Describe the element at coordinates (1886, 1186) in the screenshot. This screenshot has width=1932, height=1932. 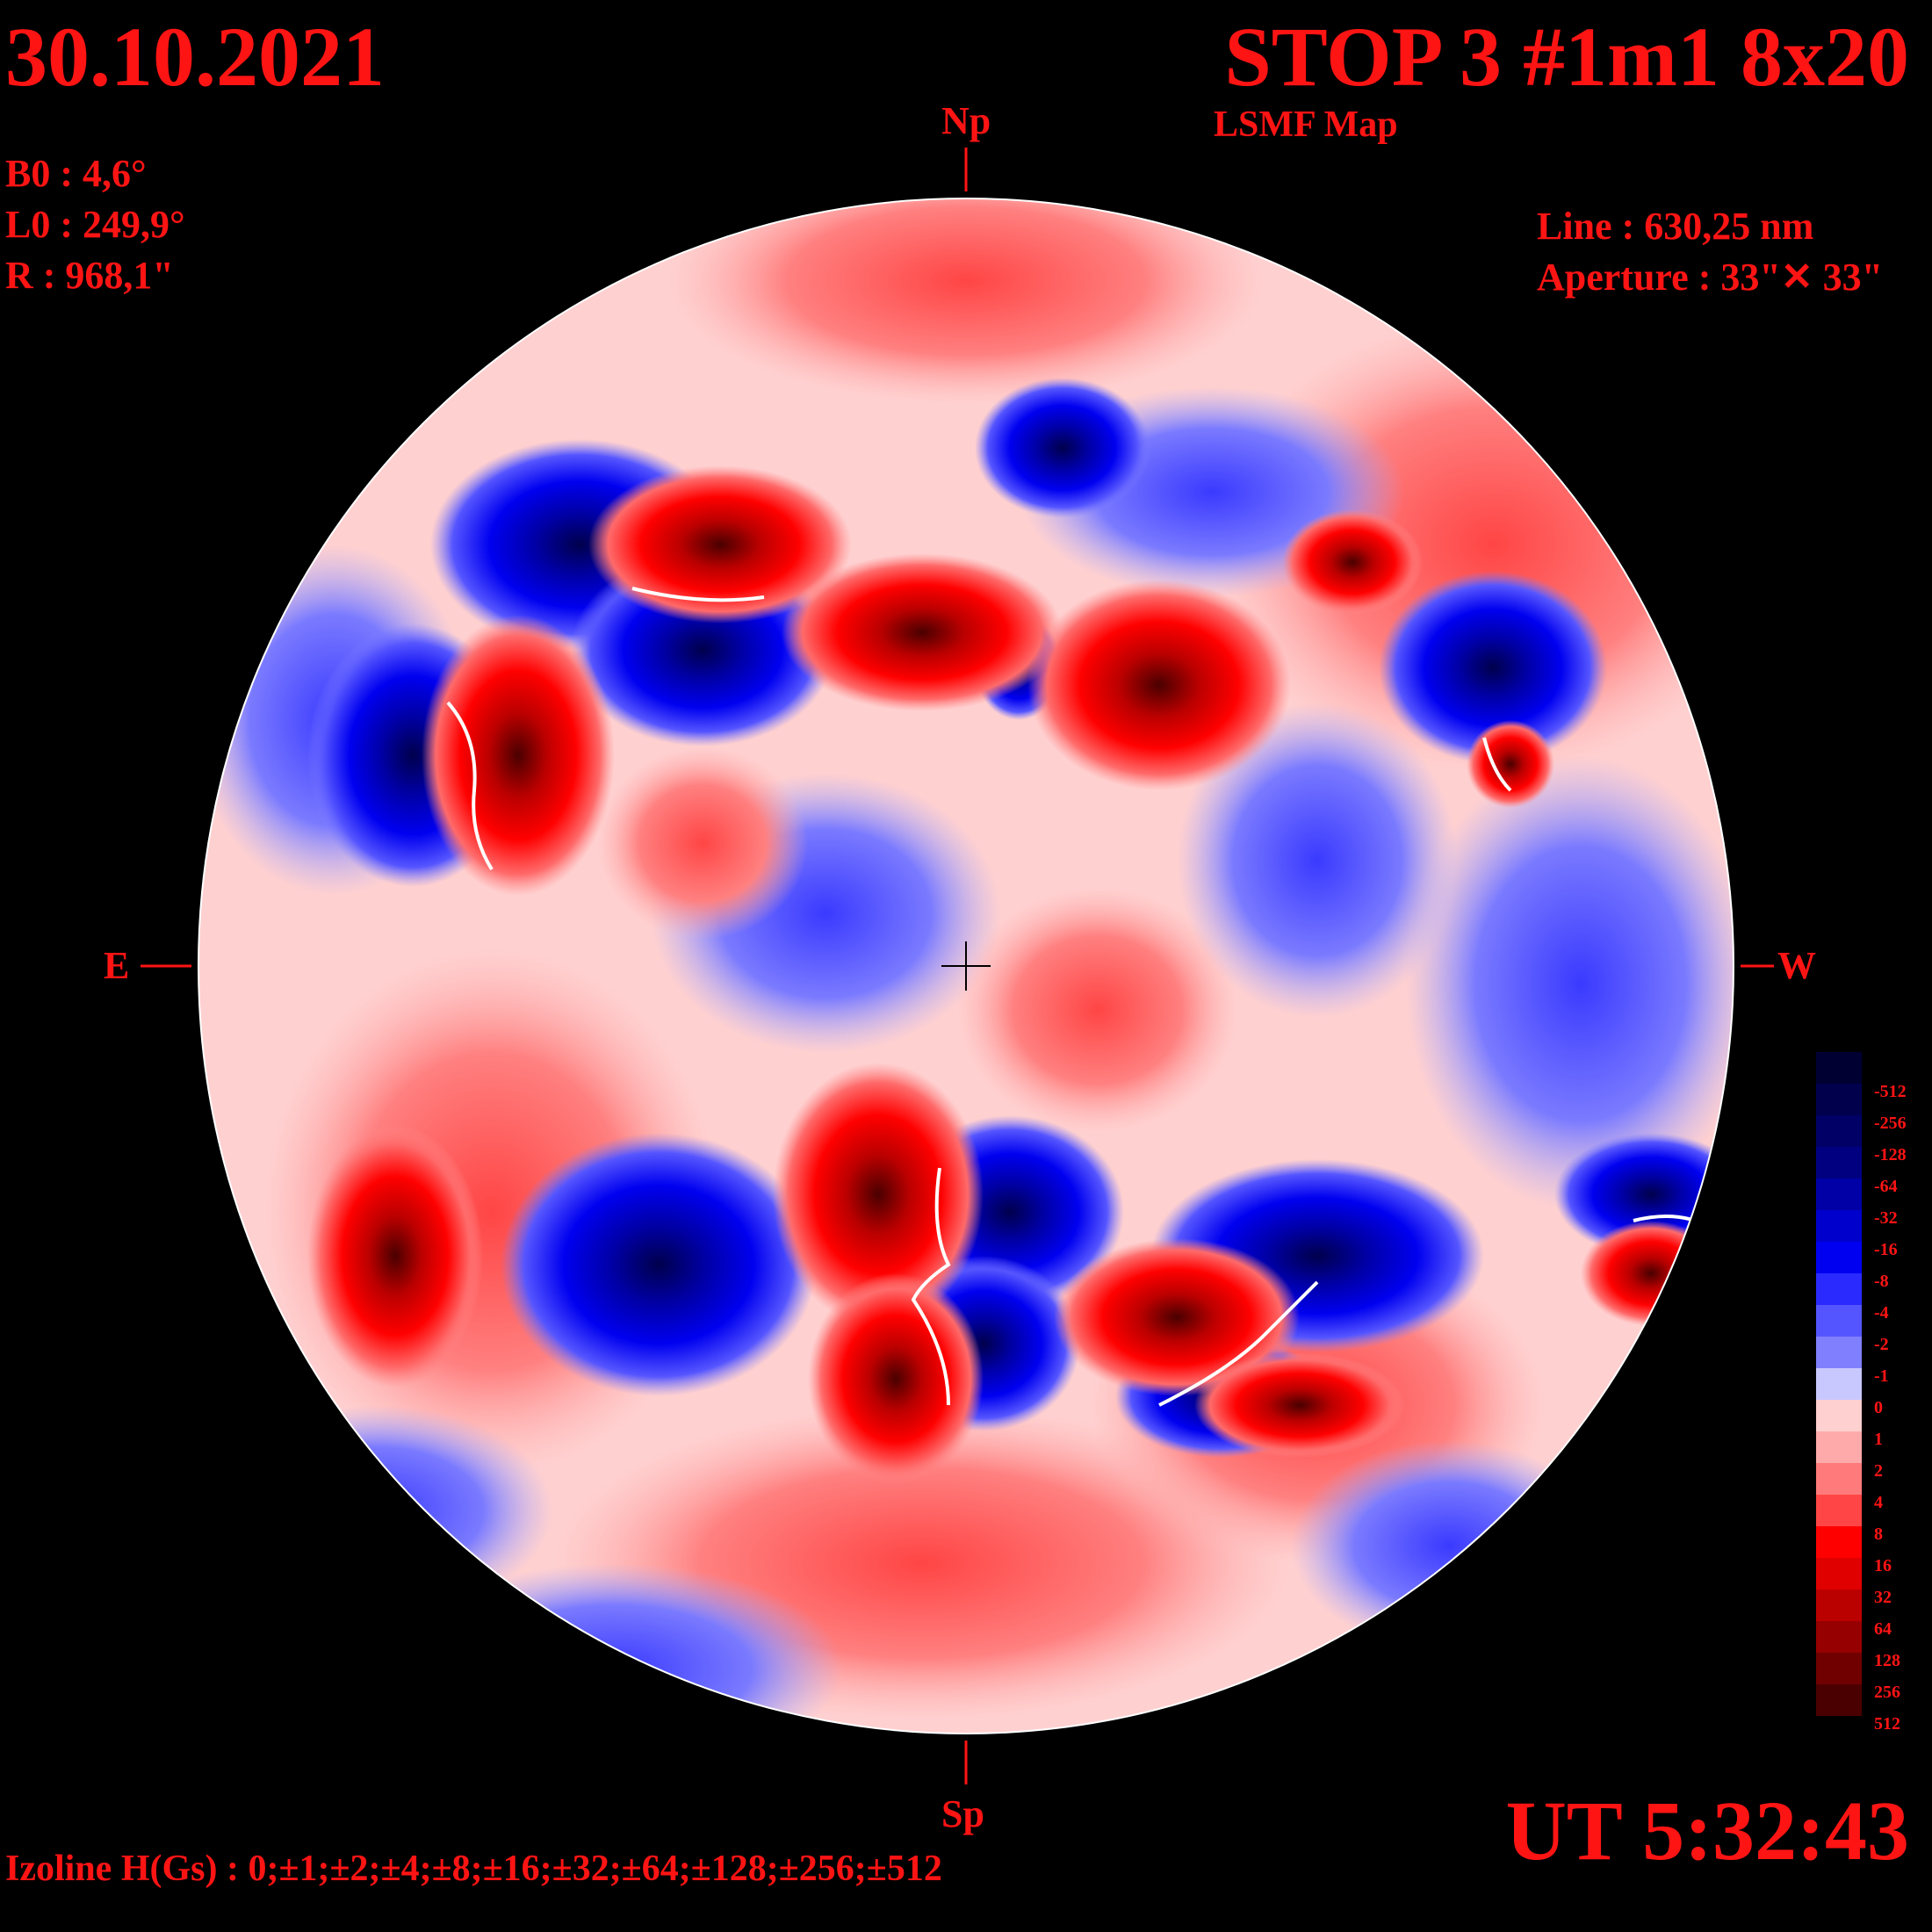
I see `color-scale-label: -64` at that location.